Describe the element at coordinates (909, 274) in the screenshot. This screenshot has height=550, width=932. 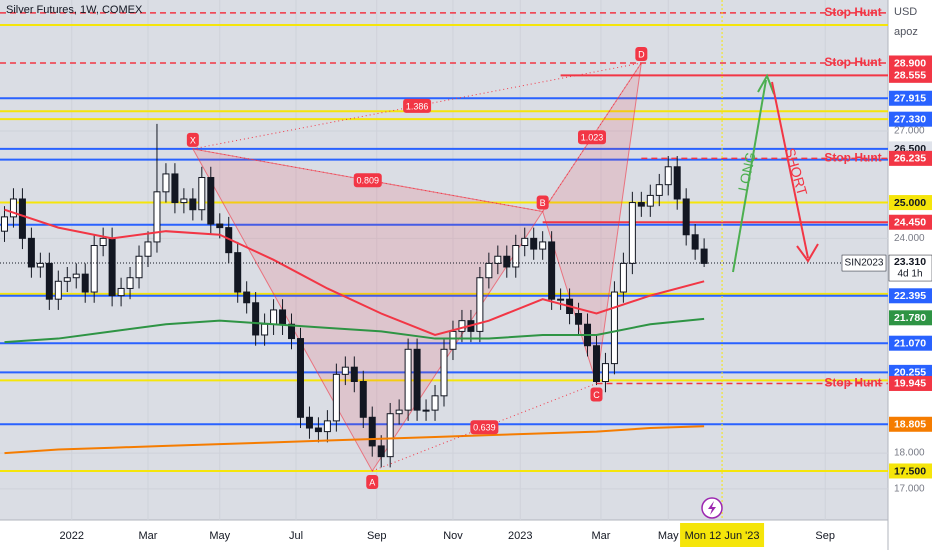
I see `countdown-label: 4d 1h` at that location.